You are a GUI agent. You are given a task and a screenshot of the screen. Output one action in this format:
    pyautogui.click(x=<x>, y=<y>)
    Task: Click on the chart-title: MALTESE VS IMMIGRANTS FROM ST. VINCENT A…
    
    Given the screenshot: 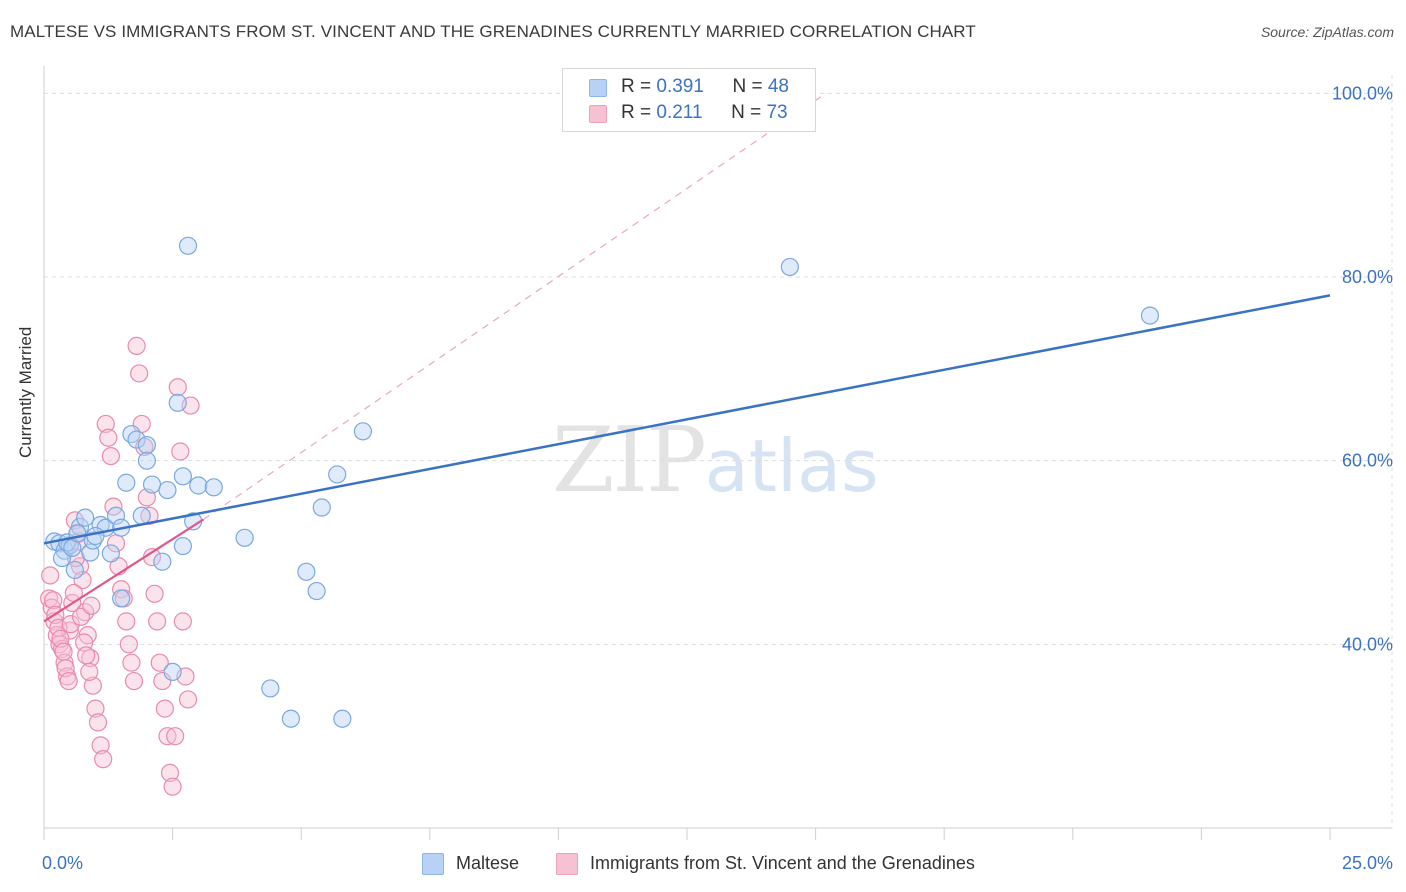 What is the action you would take?
    pyautogui.click(x=493, y=31)
    